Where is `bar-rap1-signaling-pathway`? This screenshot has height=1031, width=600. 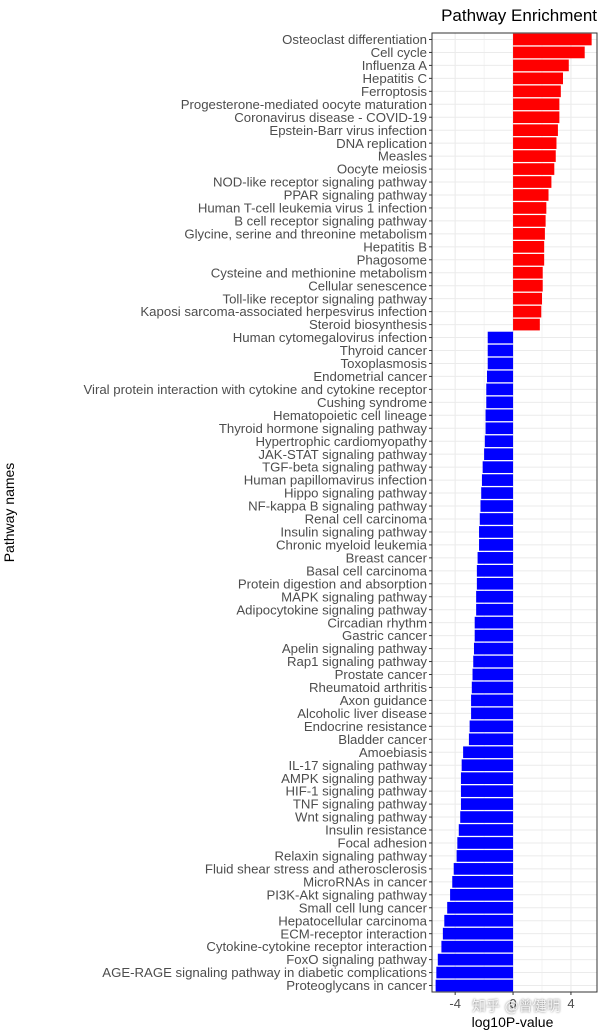 bar-rap1-signaling-pathway is located at coordinates (493, 661).